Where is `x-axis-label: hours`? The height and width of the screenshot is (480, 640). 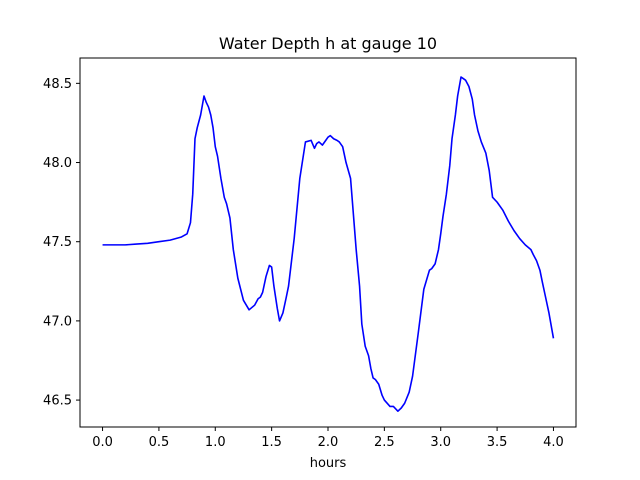 x-axis-label: hours is located at coordinates (328, 463).